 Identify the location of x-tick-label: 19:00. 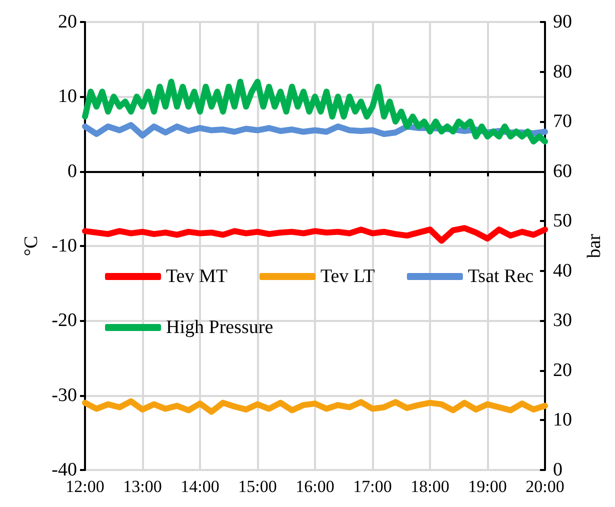
(487, 486).